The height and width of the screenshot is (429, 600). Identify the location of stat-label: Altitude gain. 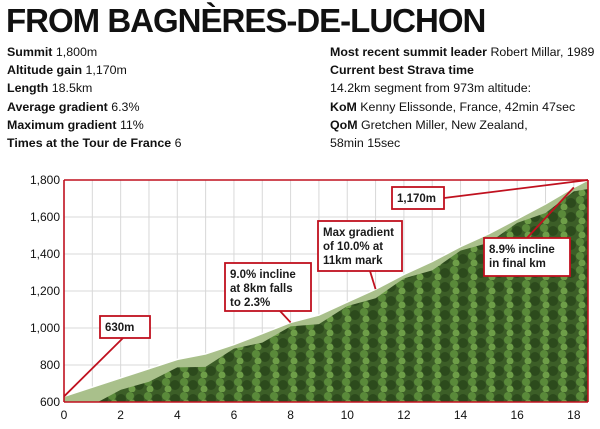
(45, 70).